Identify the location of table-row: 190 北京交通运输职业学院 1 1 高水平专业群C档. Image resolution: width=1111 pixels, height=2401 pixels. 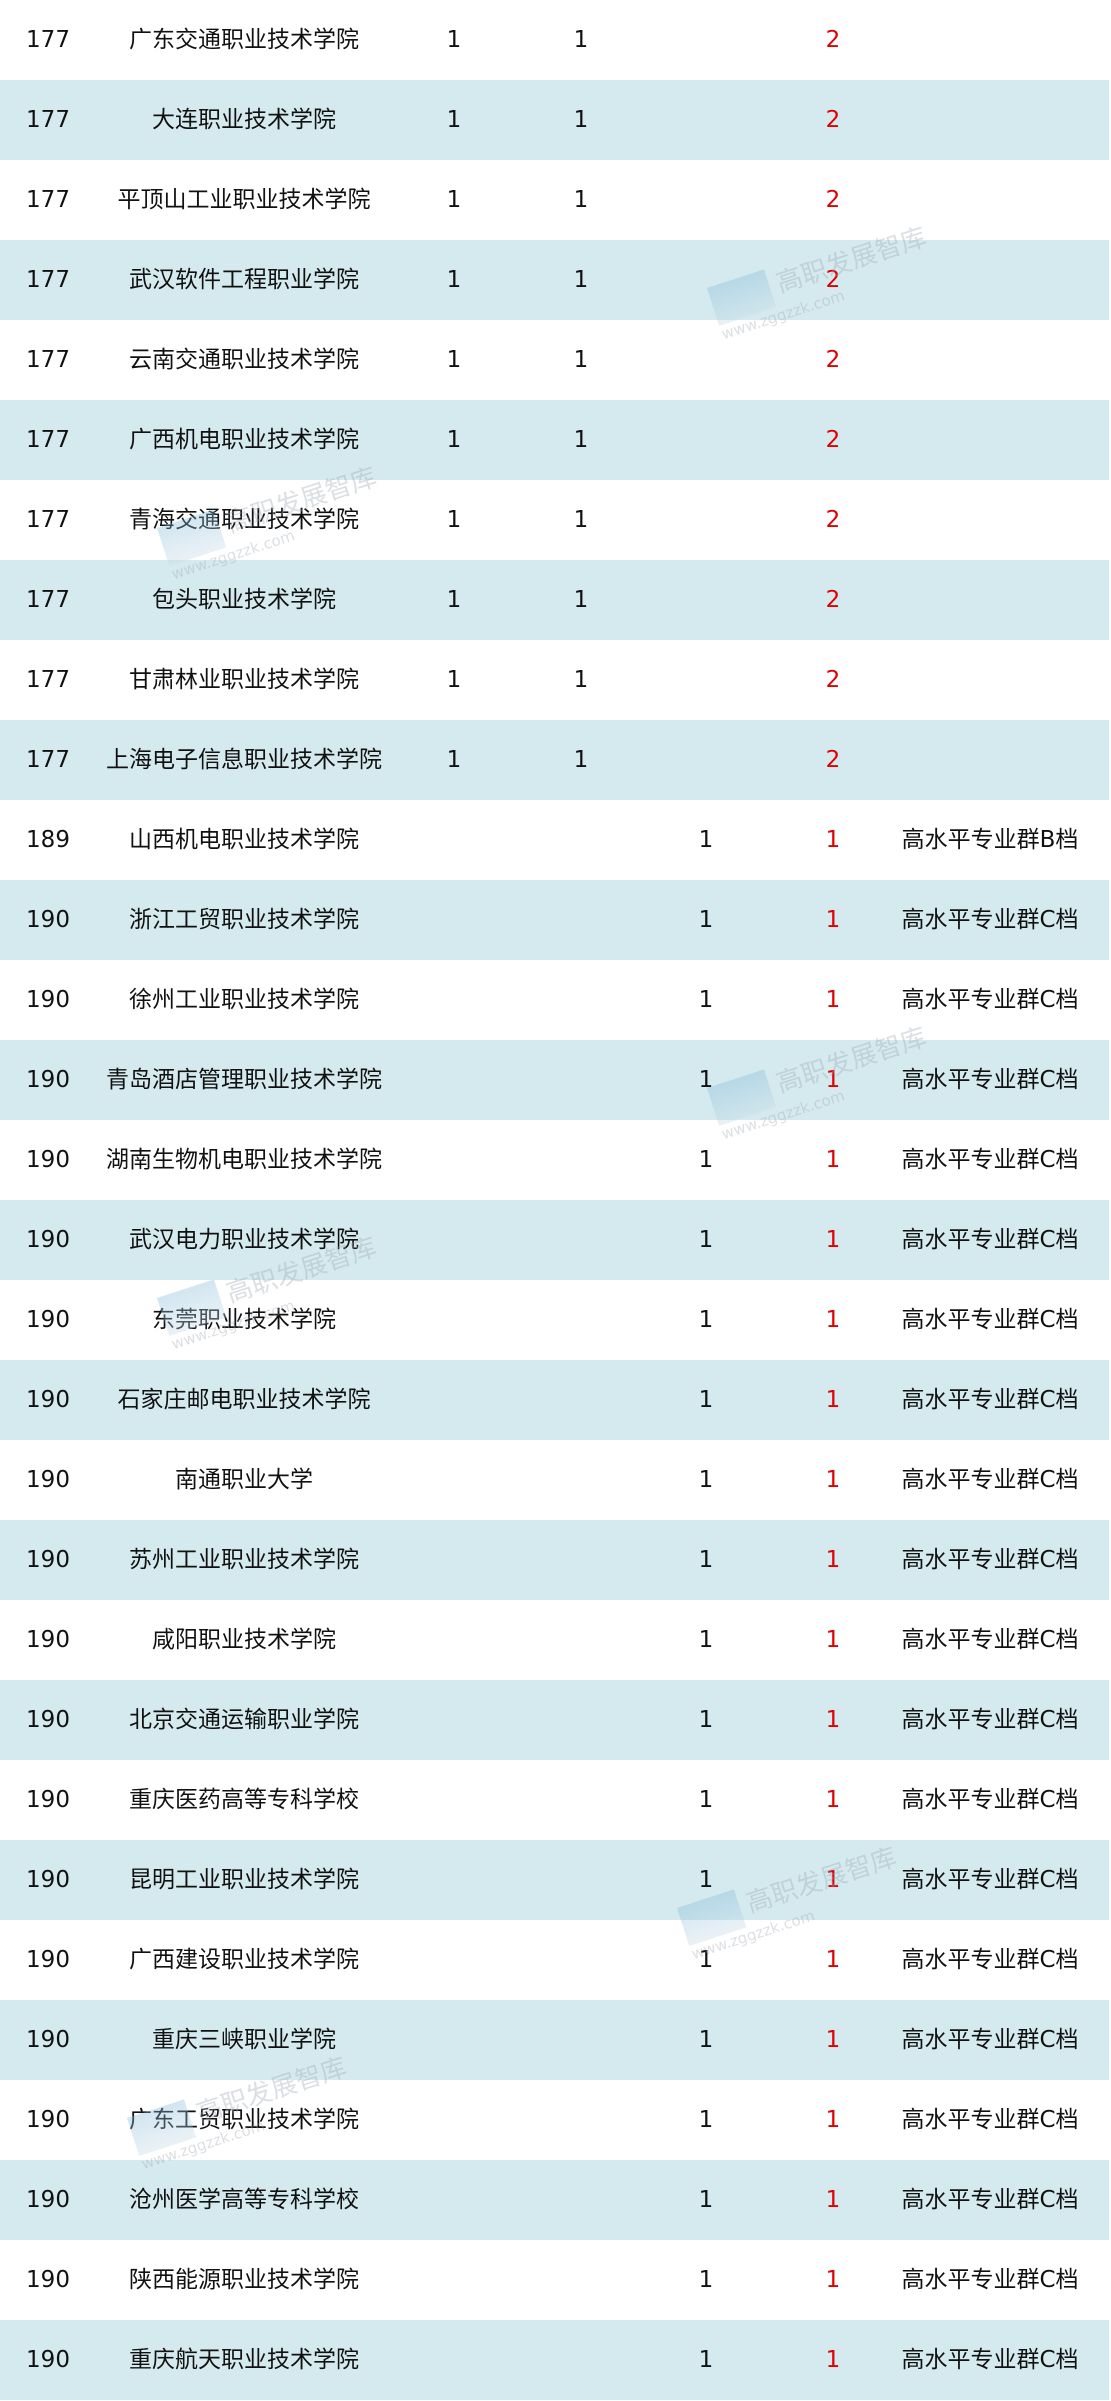
(554, 1720).